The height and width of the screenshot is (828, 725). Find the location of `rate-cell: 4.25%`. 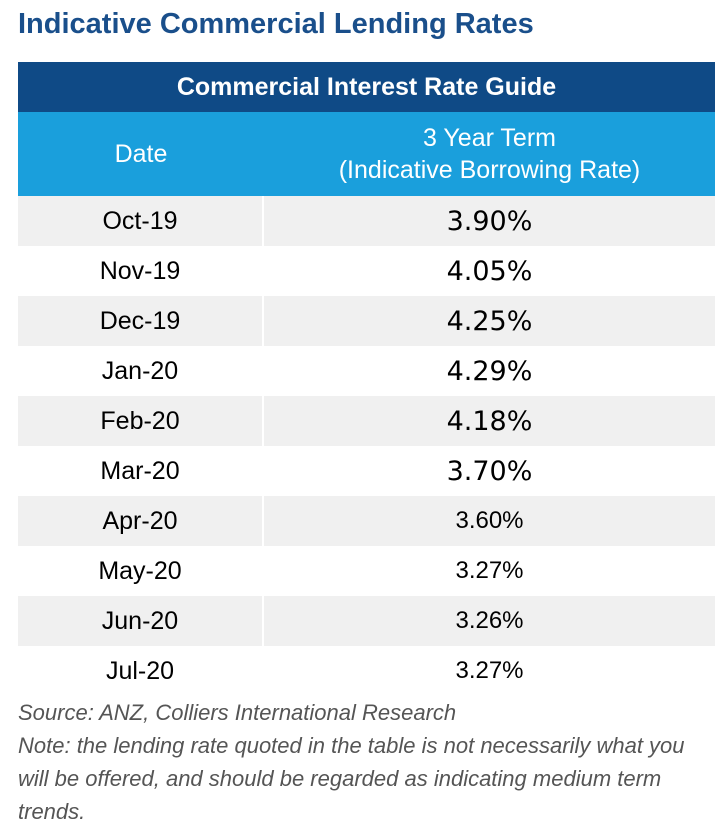

rate-cell: 4.25% is located at coordinates (489, 321).